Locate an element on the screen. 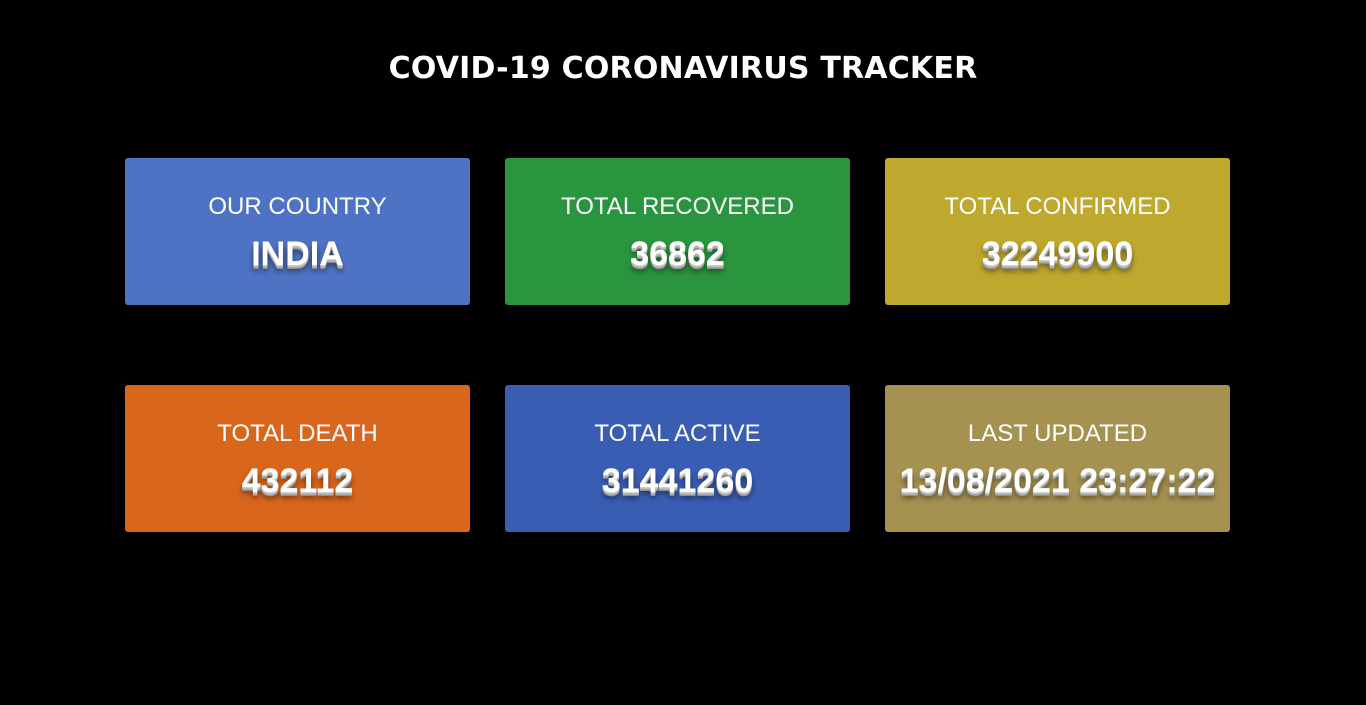  death-label: TOTAL DEATH is located at coordinates (297, 433).